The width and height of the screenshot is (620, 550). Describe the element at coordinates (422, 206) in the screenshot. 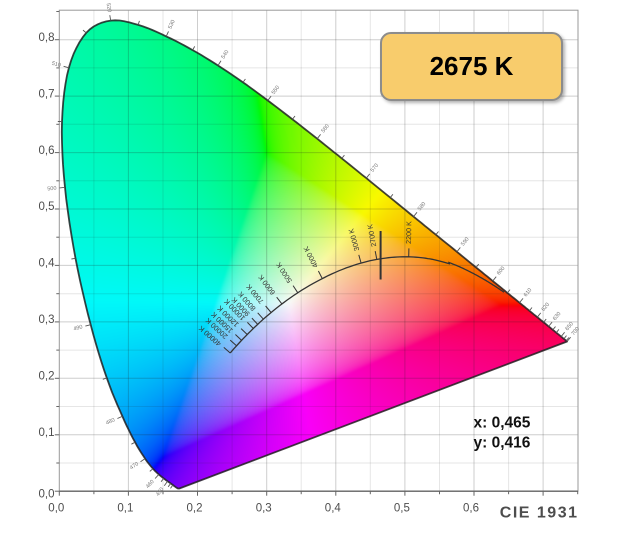

I see `svg-text: 580` at that location.